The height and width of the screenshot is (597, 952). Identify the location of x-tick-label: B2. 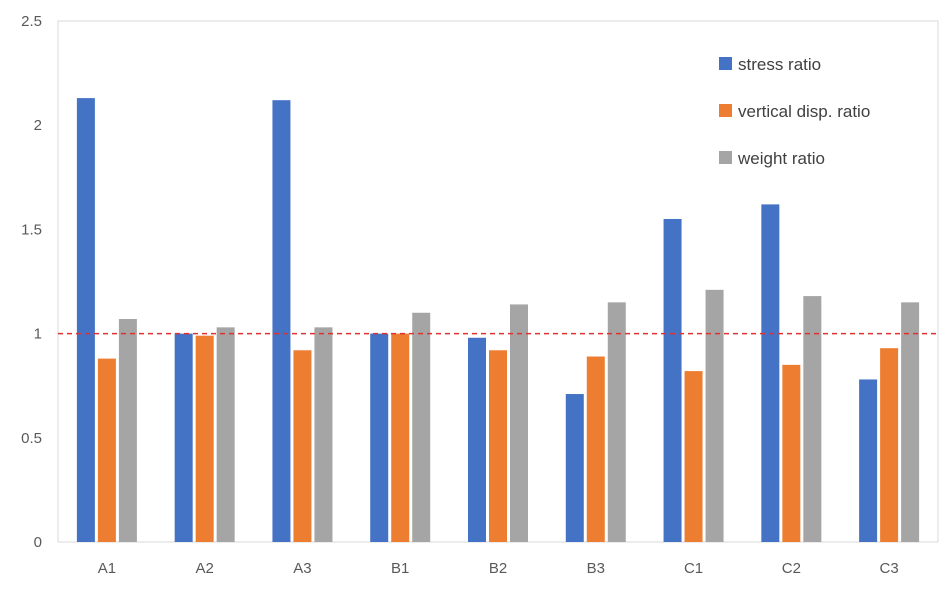
(498, 568).